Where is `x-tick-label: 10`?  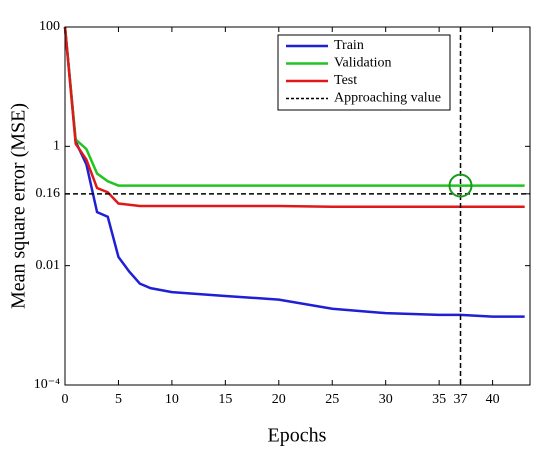 x-tick-label: 10 is located at coordinates (172, 399).